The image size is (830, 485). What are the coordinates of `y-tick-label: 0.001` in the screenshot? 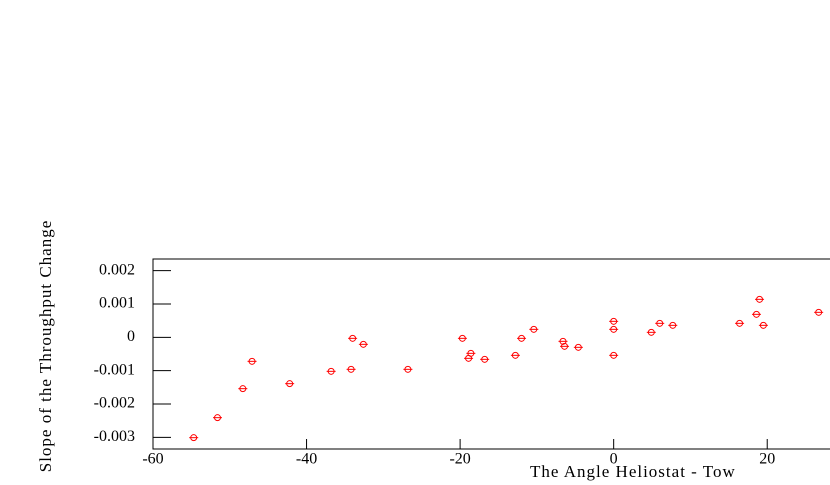 It's located at (117, 303).